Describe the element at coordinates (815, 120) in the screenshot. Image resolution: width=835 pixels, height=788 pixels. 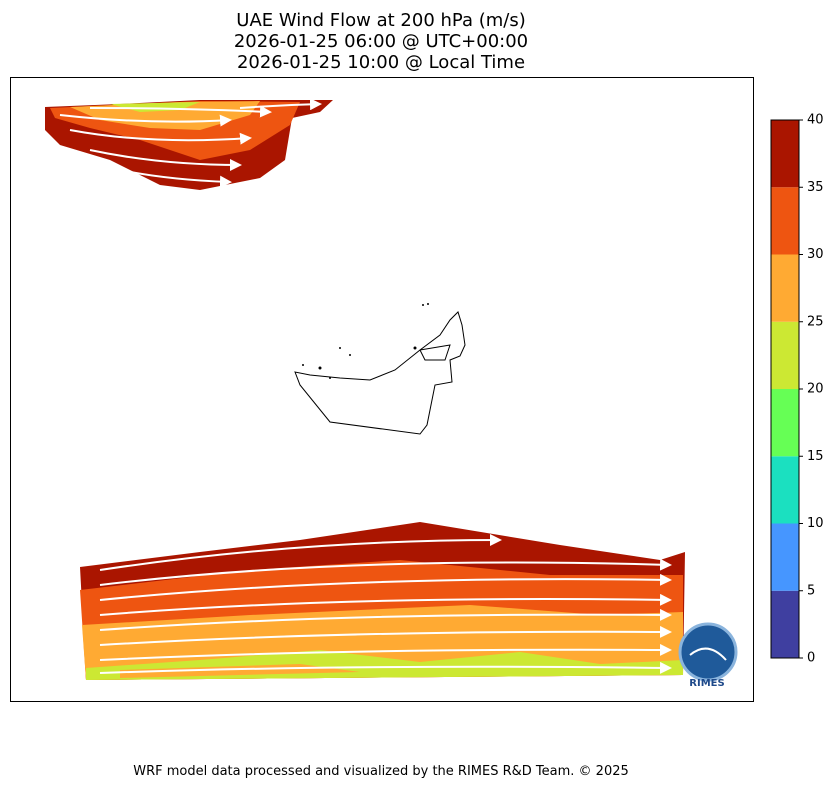
I see `colorbar-tick-label: 40` at that location.